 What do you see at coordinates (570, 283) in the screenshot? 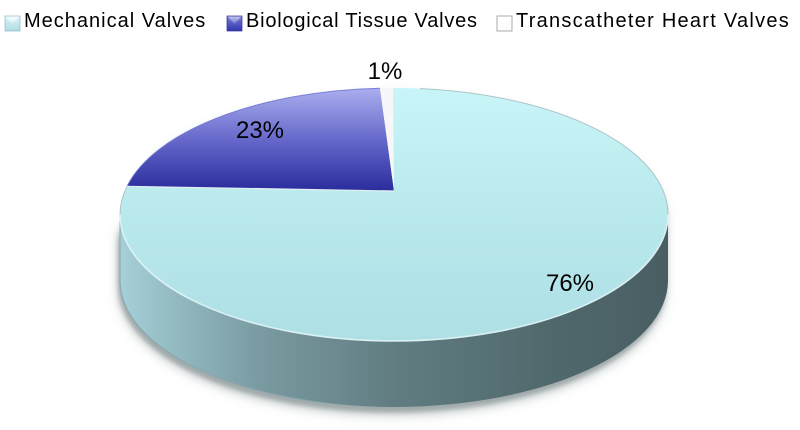
I see `svg-text: 76%` at bounding box center [570, 283].